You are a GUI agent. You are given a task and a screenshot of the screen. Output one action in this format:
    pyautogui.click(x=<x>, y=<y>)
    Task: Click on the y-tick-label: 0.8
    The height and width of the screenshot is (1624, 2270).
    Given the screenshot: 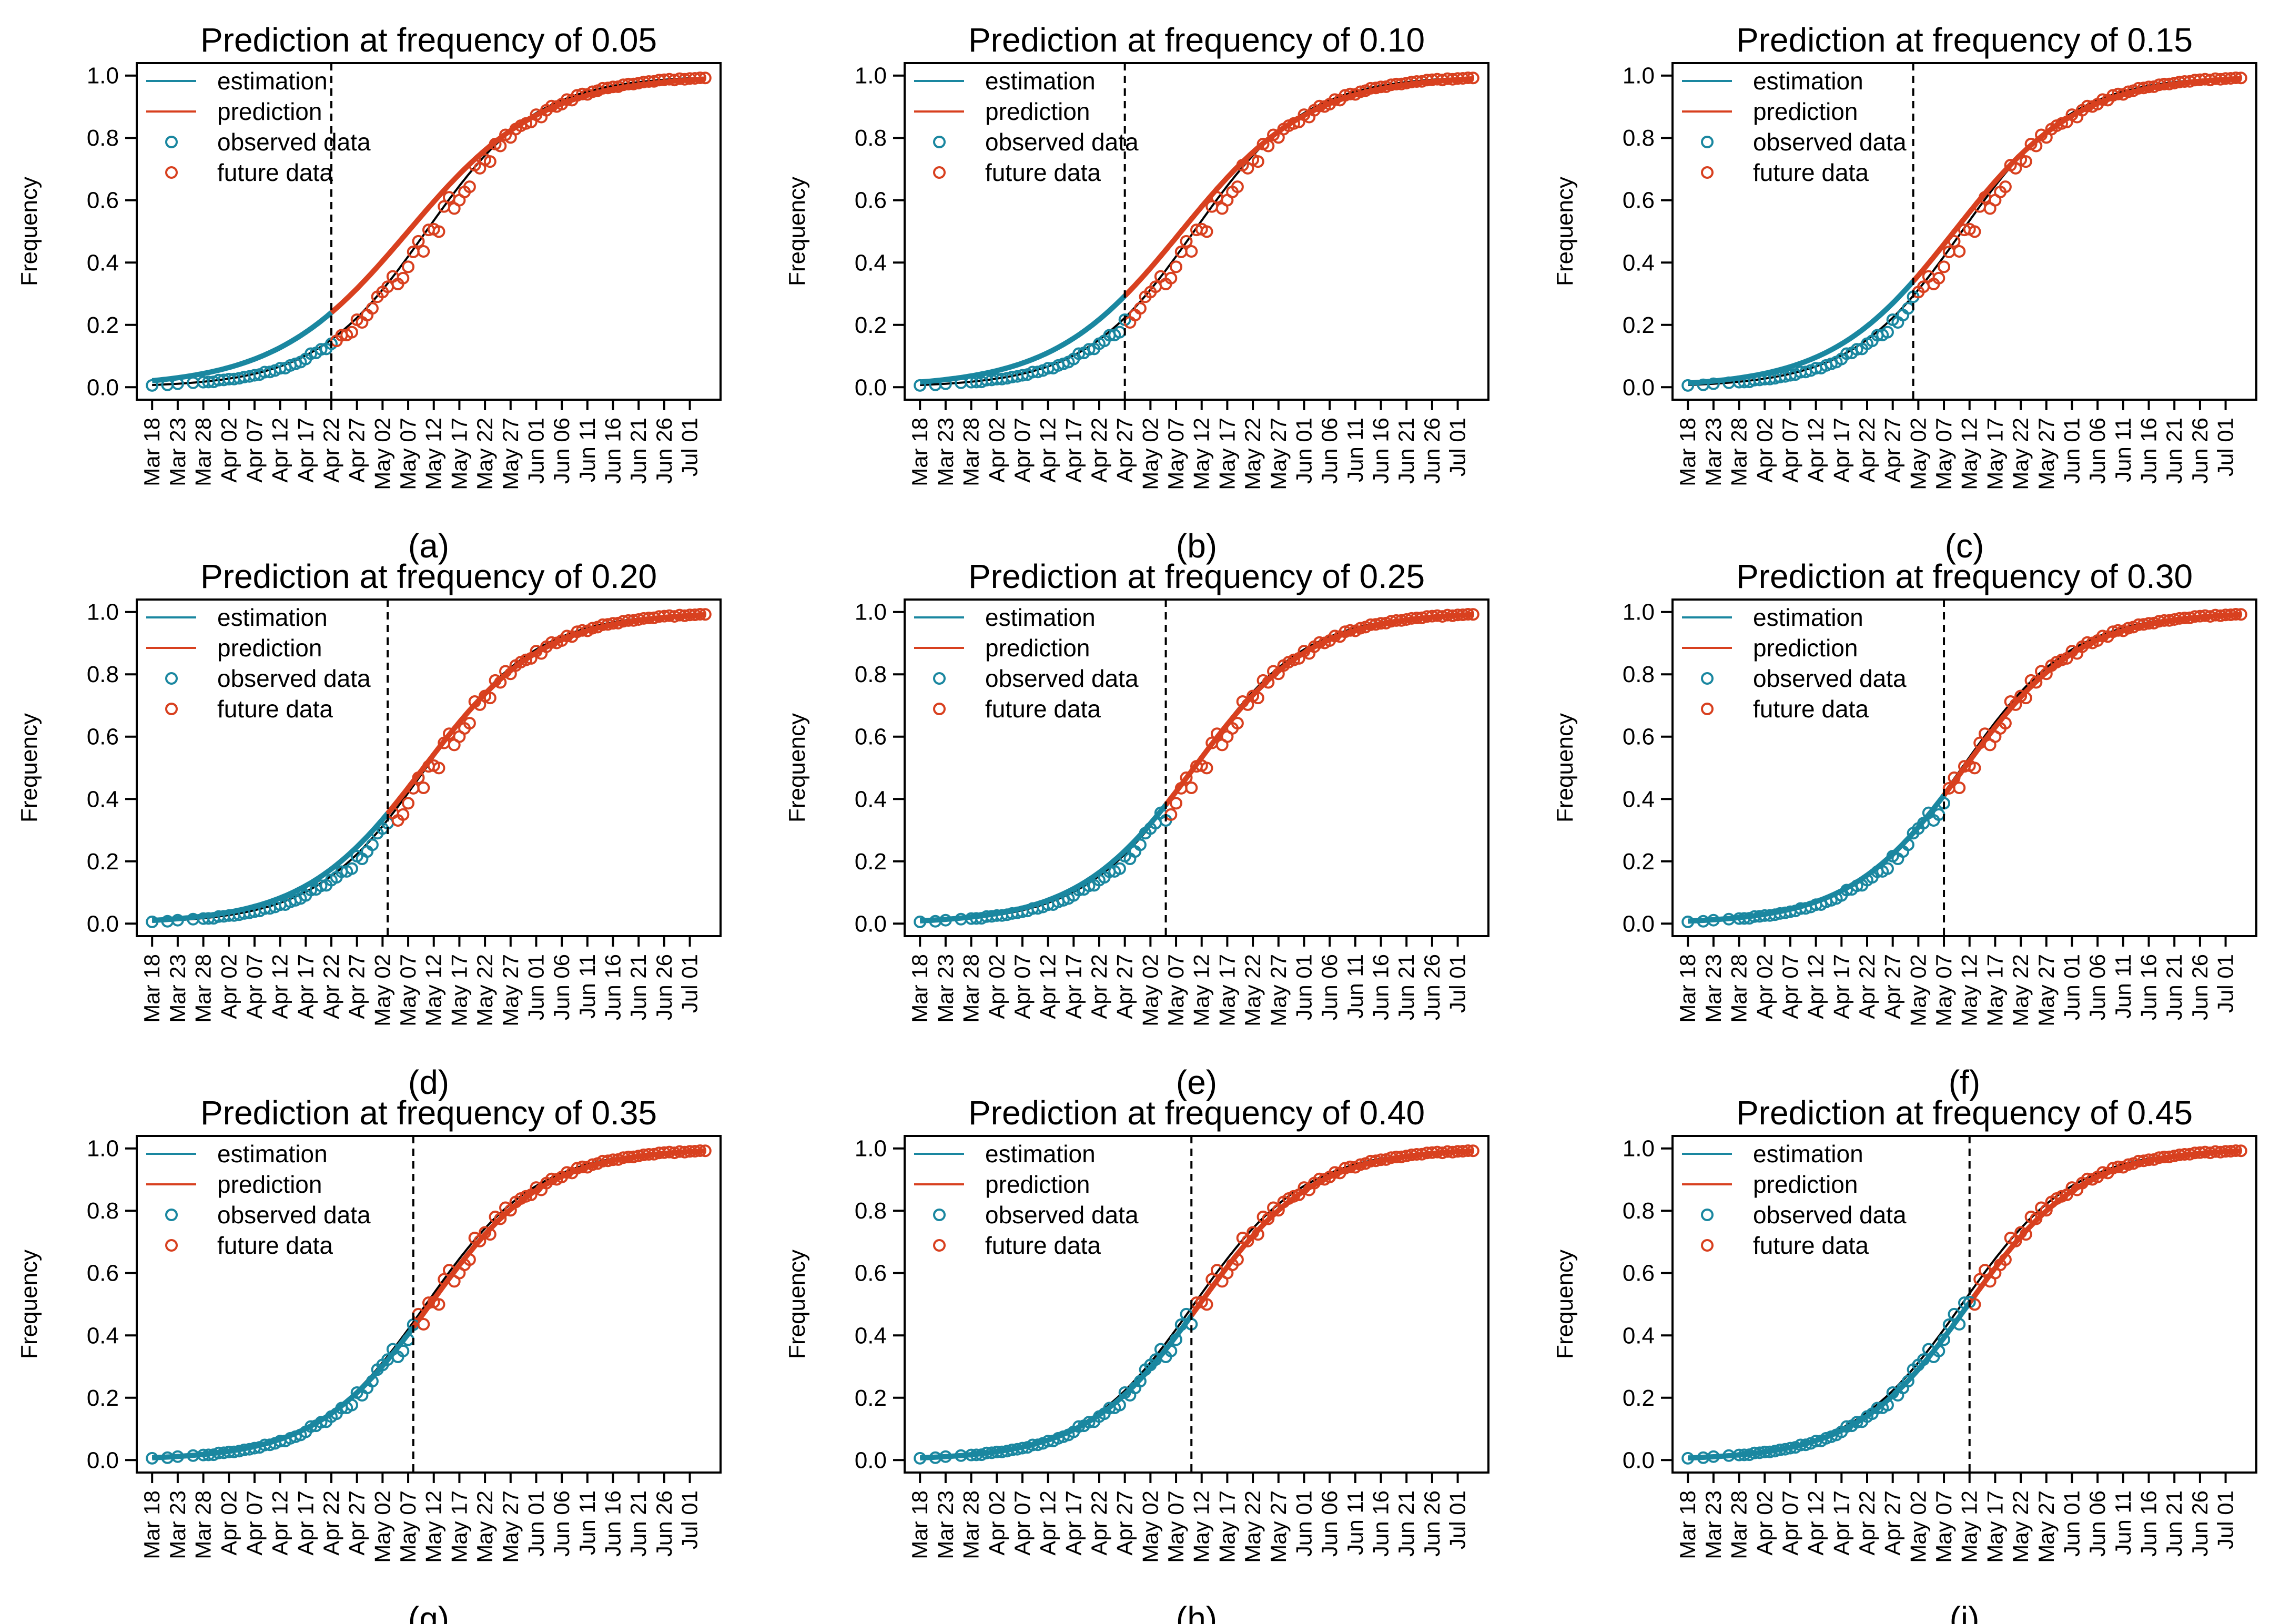 What is the action you would take?
    pyautogui.click(x=1639, y=138)
    